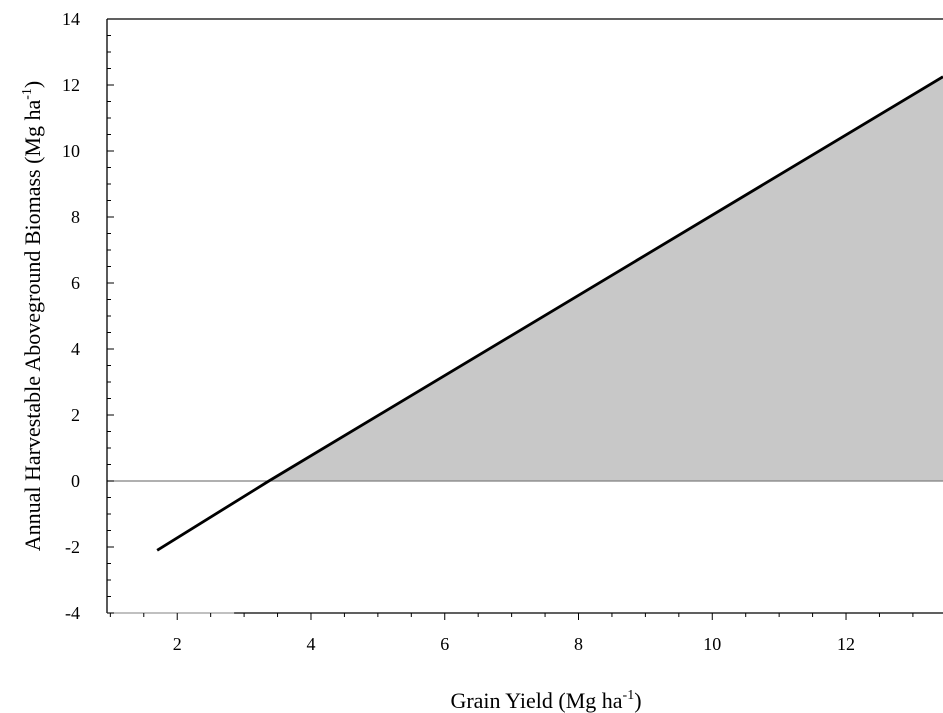 The image size is (943, 713). I want to click on y-tick-label: -2, so click(72, 547).